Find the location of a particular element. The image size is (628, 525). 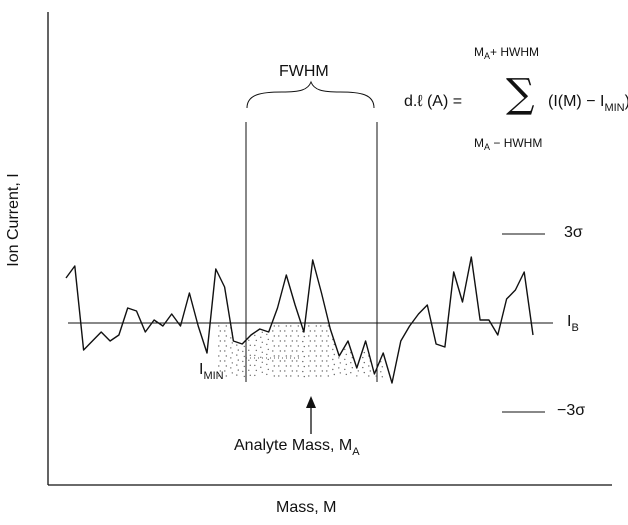

fwhm-label-text: FWHM is located at coordinates (304, 71).